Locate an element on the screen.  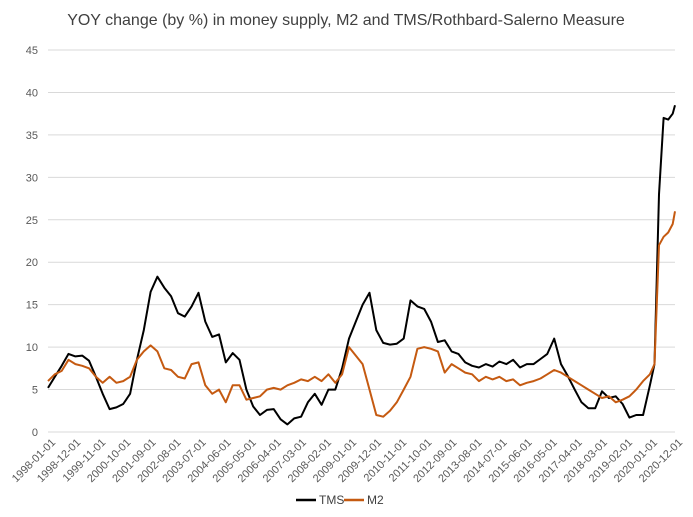
y-tick-label: 15 is located at coordinates (32, 306).